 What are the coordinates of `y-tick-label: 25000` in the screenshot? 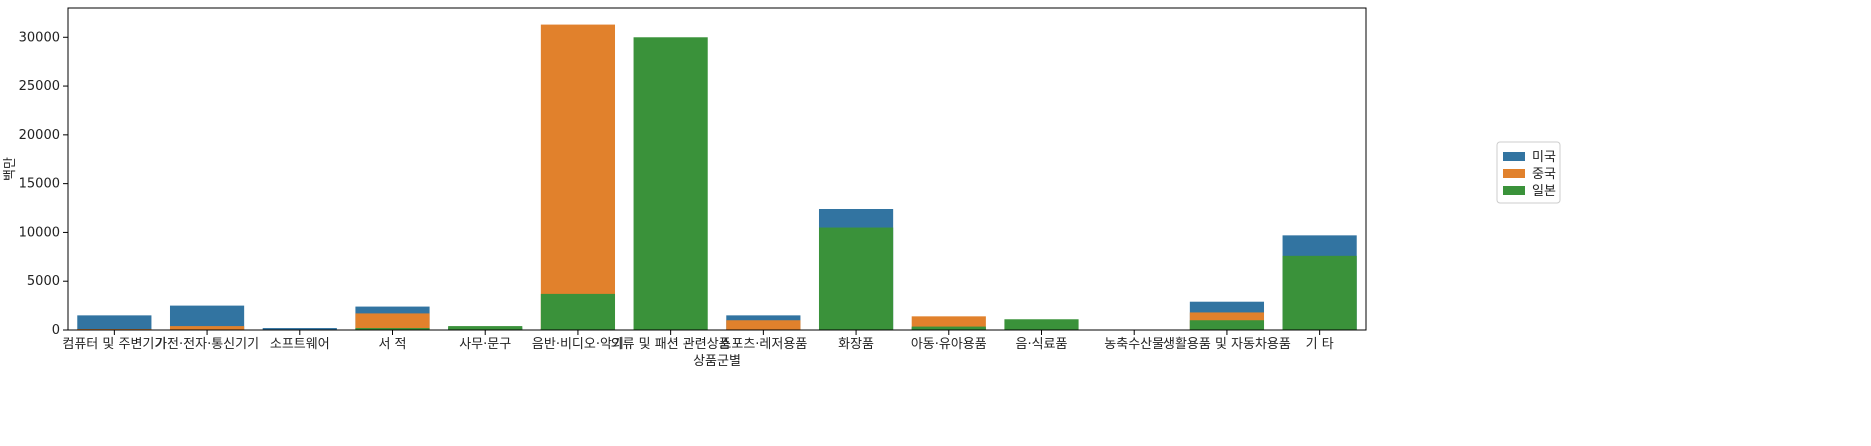 It's located at (39, 86).